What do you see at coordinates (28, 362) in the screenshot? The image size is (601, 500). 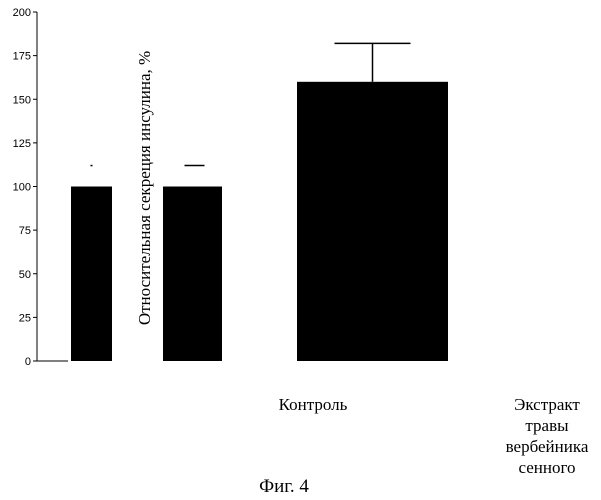 I see `y-tick-label: 0` at bounding box center [28, 362].